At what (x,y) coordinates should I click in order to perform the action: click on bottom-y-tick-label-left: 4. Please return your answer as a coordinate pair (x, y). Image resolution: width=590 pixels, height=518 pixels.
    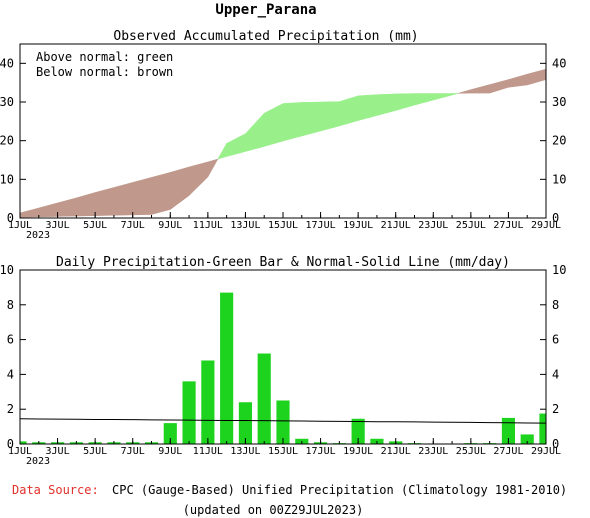
    Looking at the image, I should click on (10, 374).